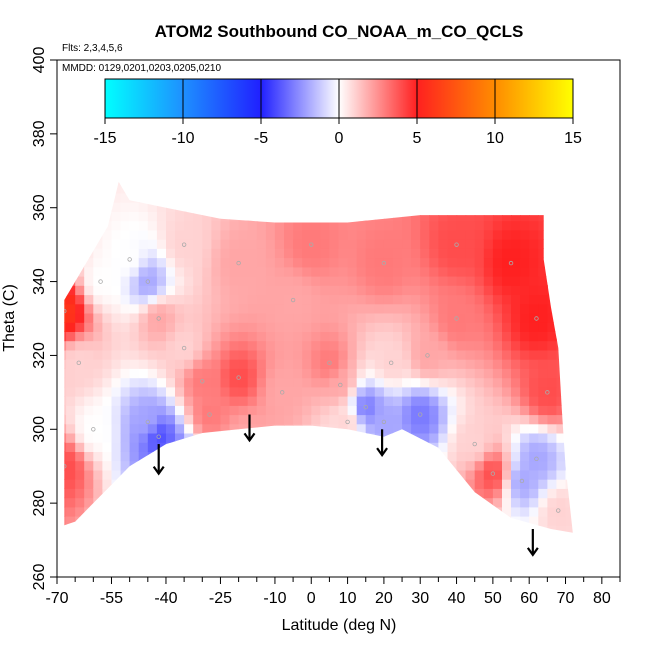  I want to click on sample-point, so click(522, 481).